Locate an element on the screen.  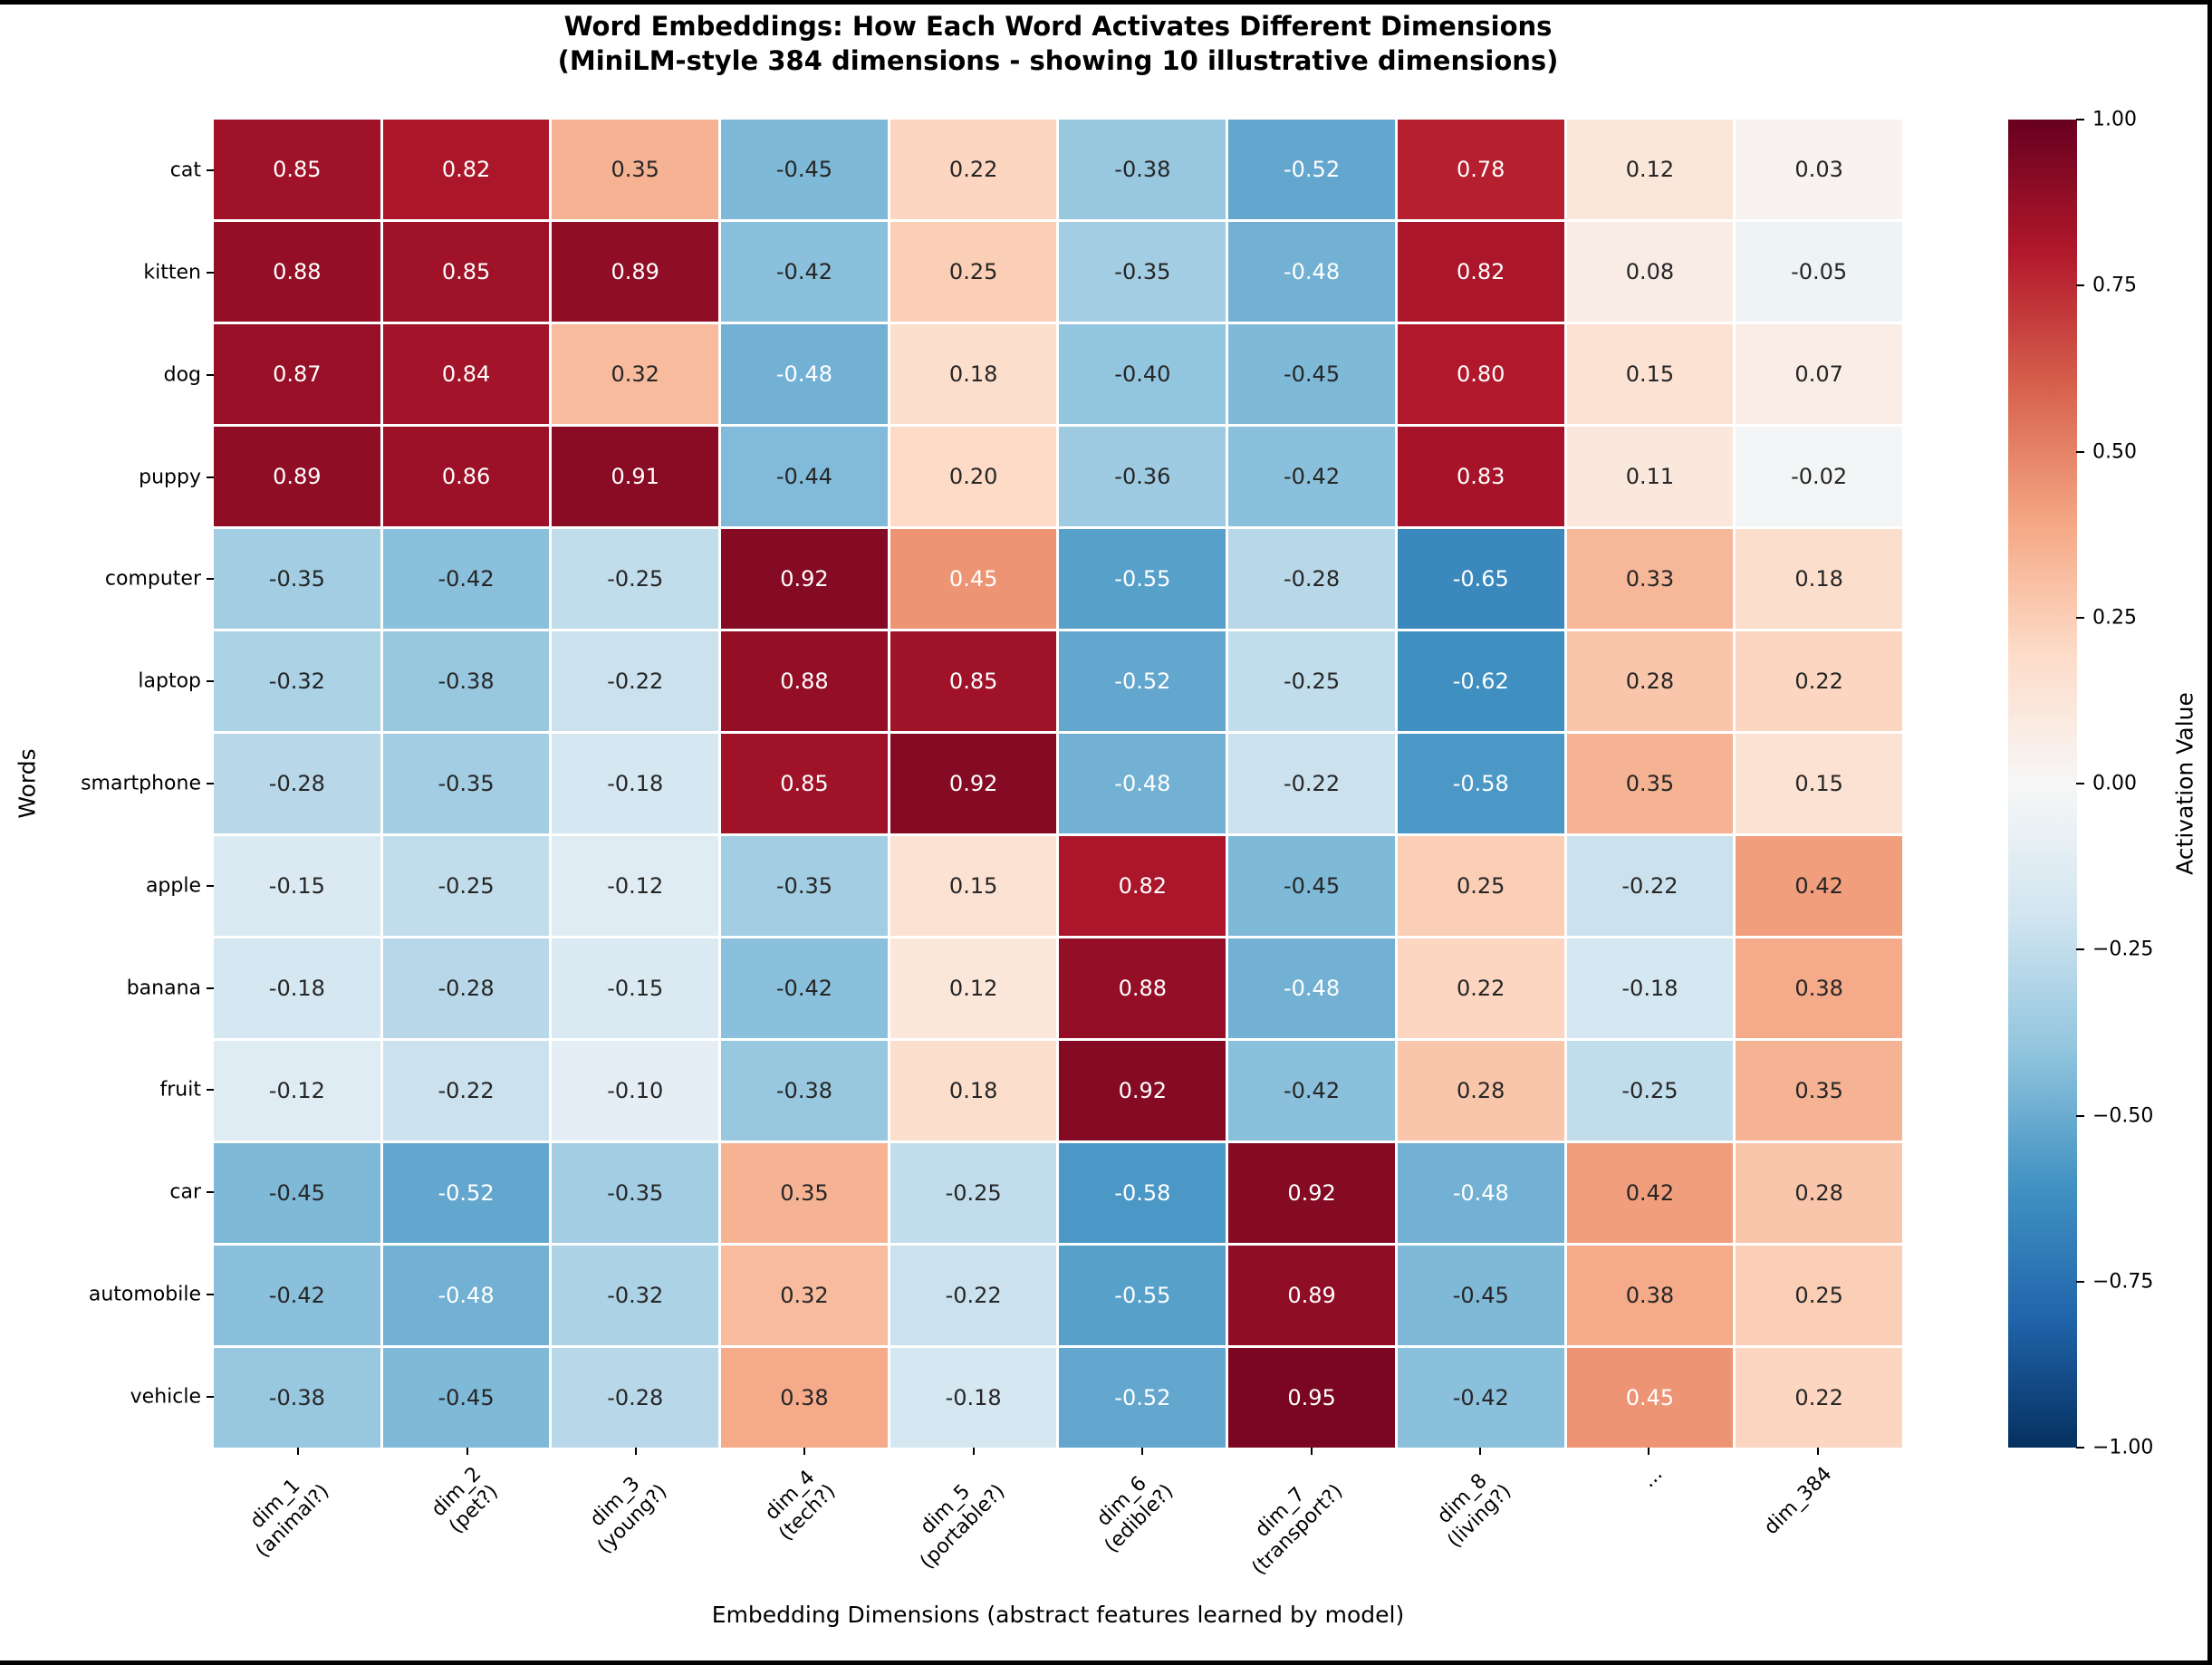
y-tick-label: automobile is located at coordinates (145, 1294).